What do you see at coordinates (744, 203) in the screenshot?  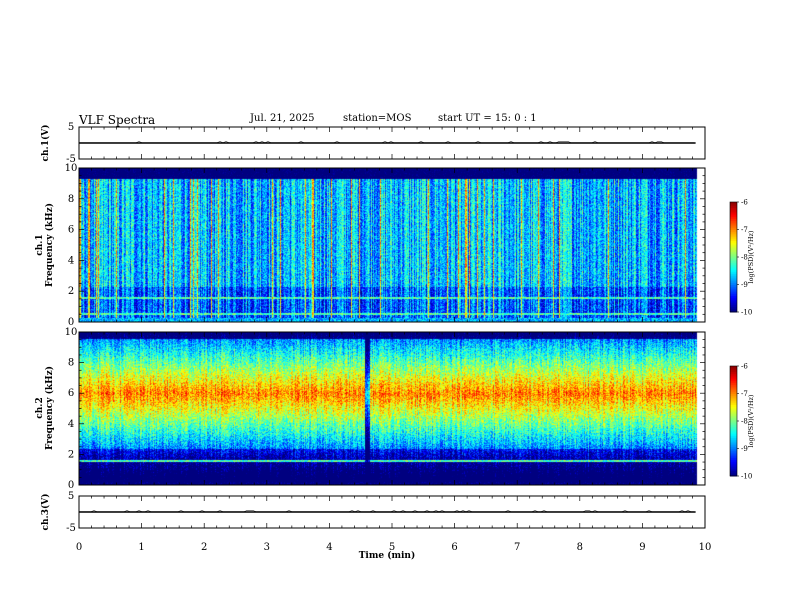 I see `ch1-colorbar-label: -6` at bounding box center [744, 203].